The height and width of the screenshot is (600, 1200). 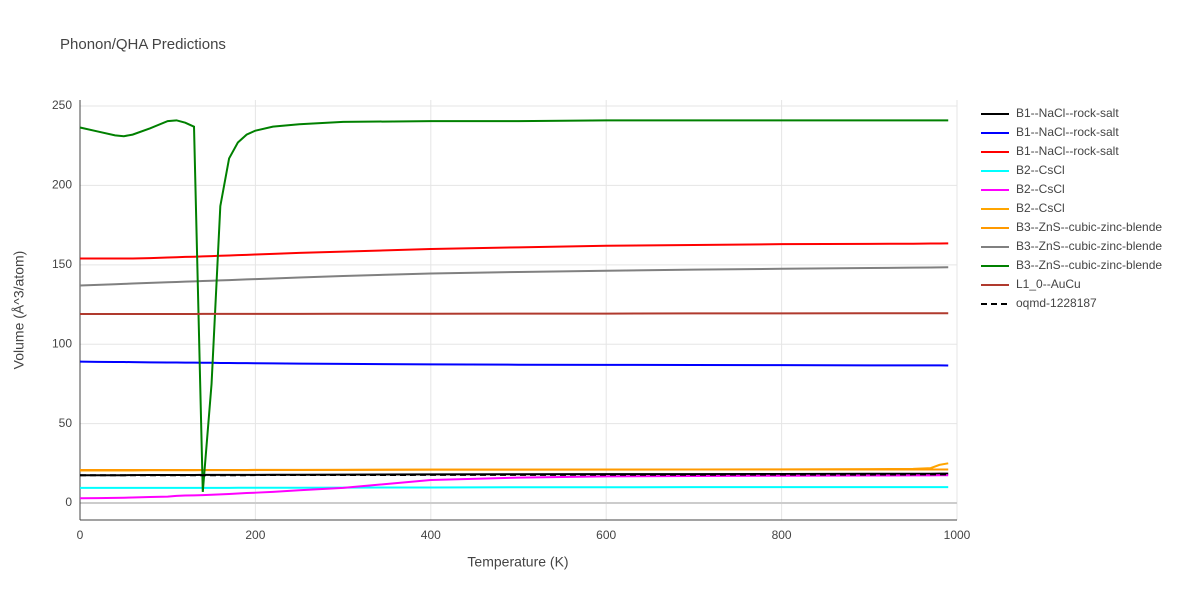 What do you see at coordinates (19, 310) in the screenshot?
I see `y-axis-title: Volume (Å^3/atom)` at bounding box center [19, 310].